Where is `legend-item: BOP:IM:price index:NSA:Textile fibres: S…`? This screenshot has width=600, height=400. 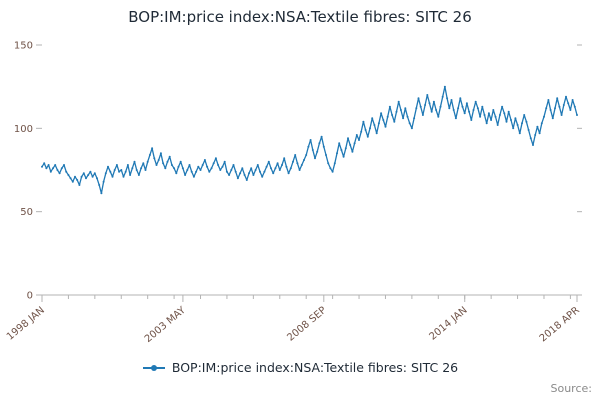 legend-item: BOP:IM:price index:NSA:Textile fibres: S… is located at coordinates (300, 367).